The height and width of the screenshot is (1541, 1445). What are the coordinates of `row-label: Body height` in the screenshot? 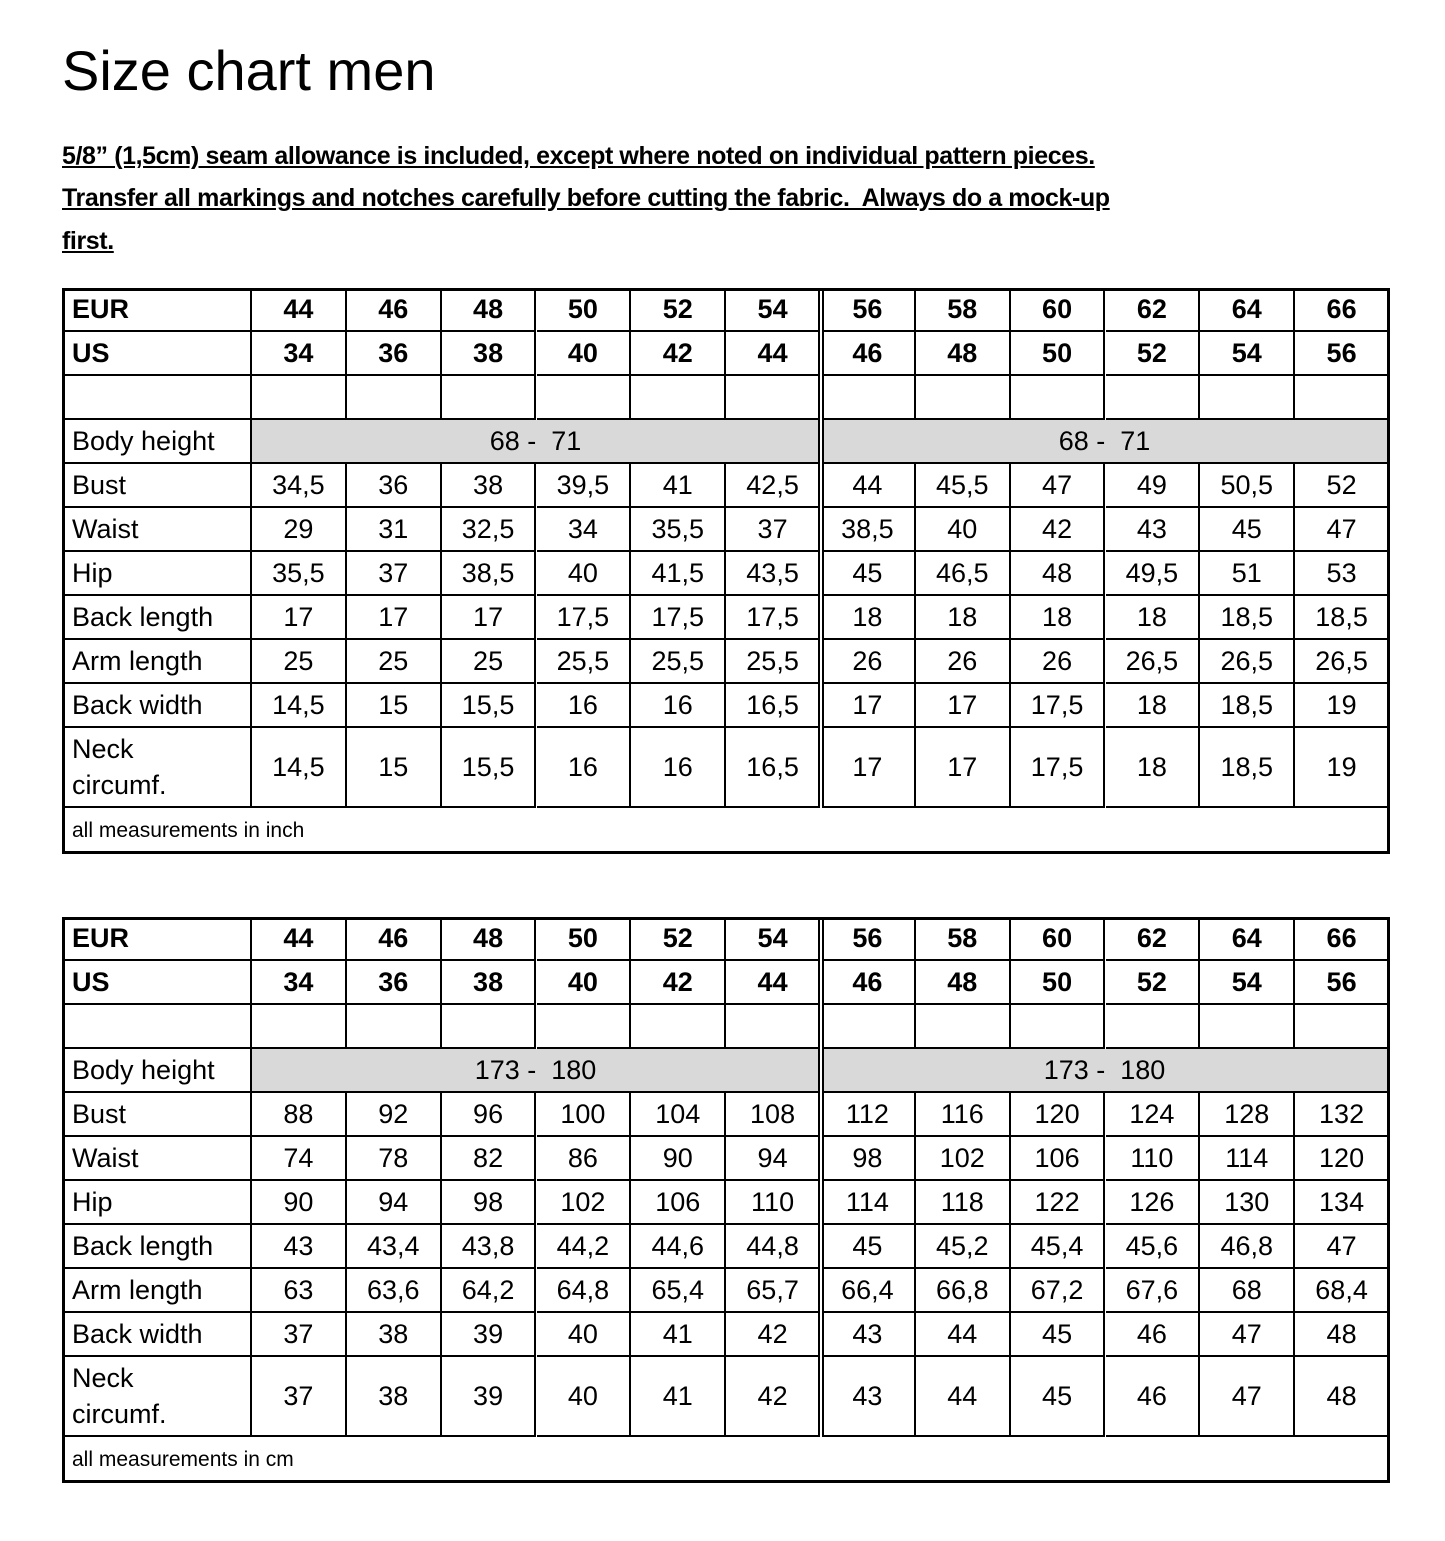 It's located at (157, 442).